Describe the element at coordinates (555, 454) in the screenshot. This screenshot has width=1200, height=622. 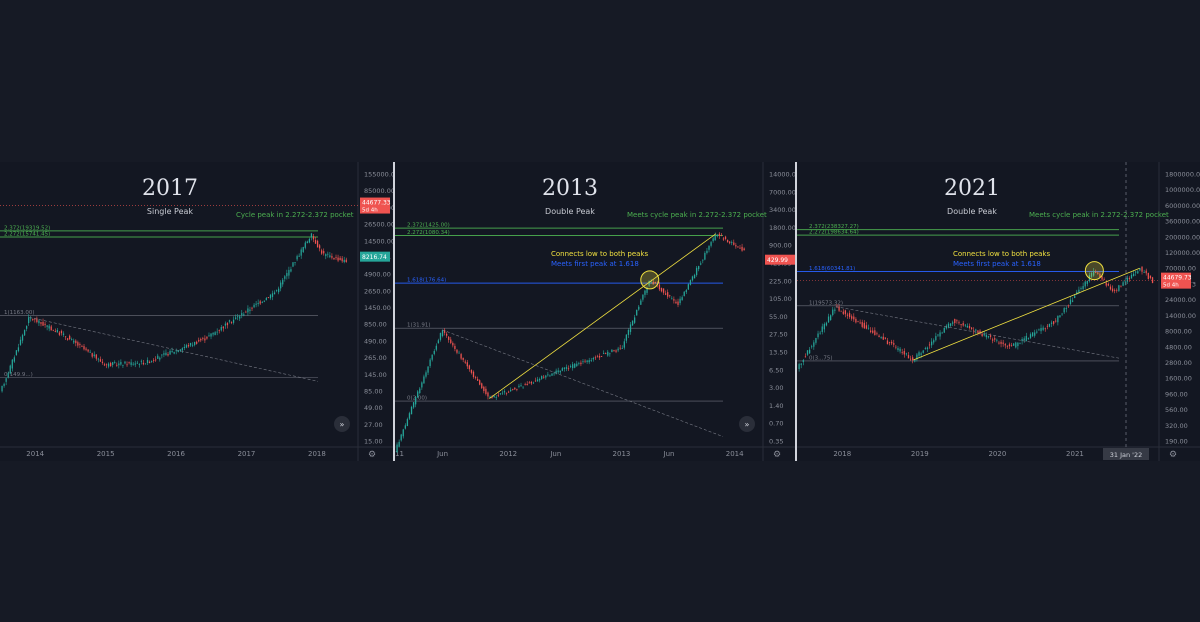
I see `x-tick-label: Jun` at that location.